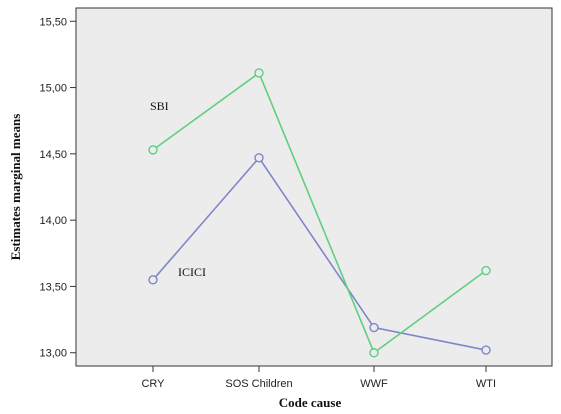  Describe the element at coordinates (153, 384) in the screenshot. I see `x-tick-label: CRY` at that location.